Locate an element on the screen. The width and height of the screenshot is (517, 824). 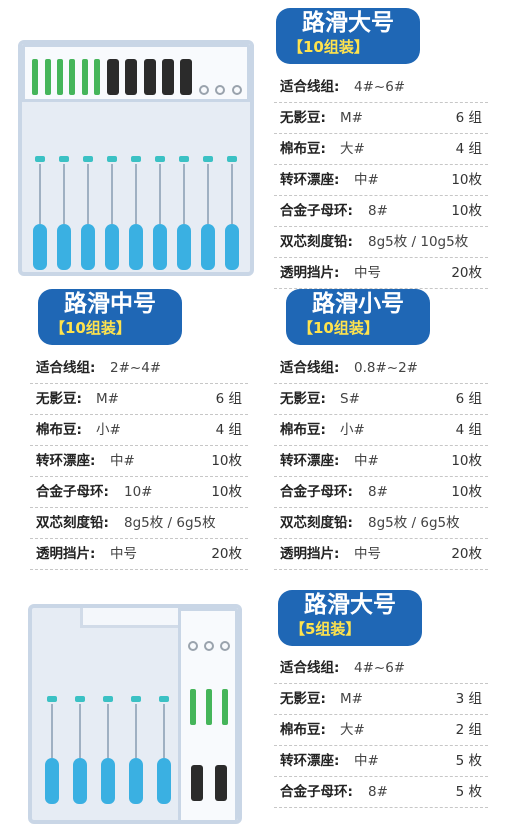
row-value: S# is located at coordinates (350, 399).